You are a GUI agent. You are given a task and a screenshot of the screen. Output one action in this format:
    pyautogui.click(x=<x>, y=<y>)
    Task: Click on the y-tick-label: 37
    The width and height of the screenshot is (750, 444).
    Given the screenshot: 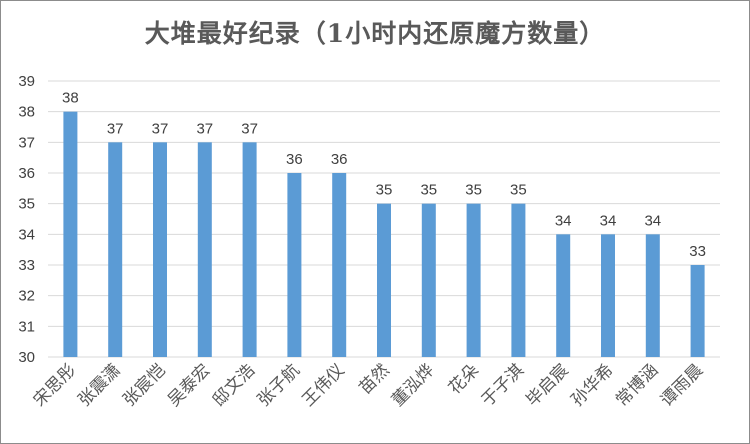 What is the action you would take?
    pyautogui.click(x=26, y=142)
    